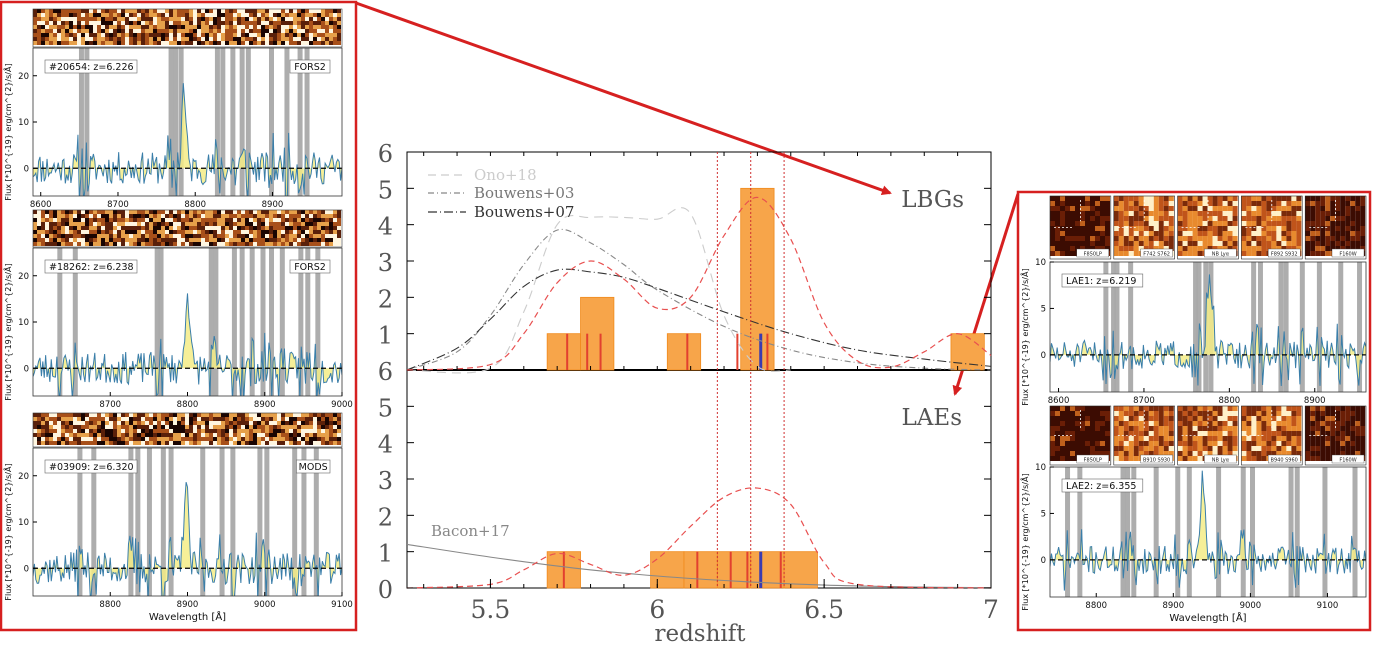 The image size is (1374, 655). Describe the element at coordinates (91, 467) in the screenshot. I see `spectrum-name: #03909: z=6.320` at that location.